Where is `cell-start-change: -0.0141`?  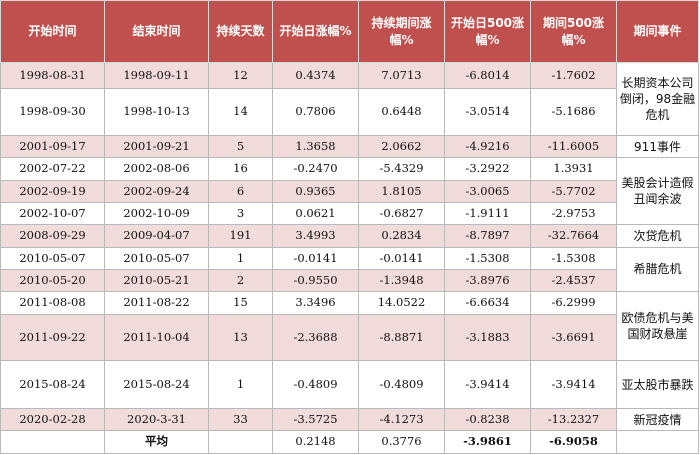 cell-start-change: -0.0141 is located at coordinates (315, 258).